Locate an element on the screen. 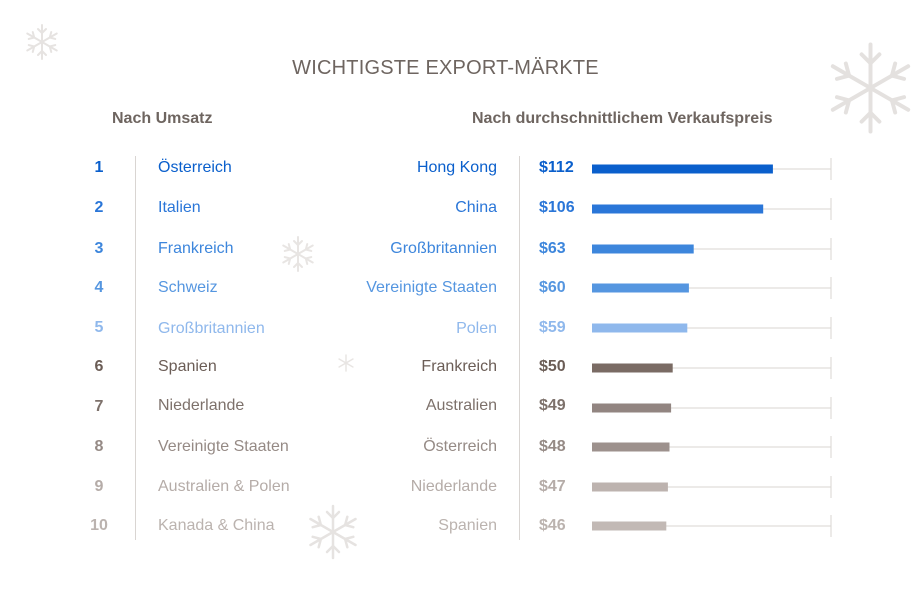 Image resolution: width=915 pixels, height=606 pixels. price-value-label: $50 is located at coordinates (552, 366).